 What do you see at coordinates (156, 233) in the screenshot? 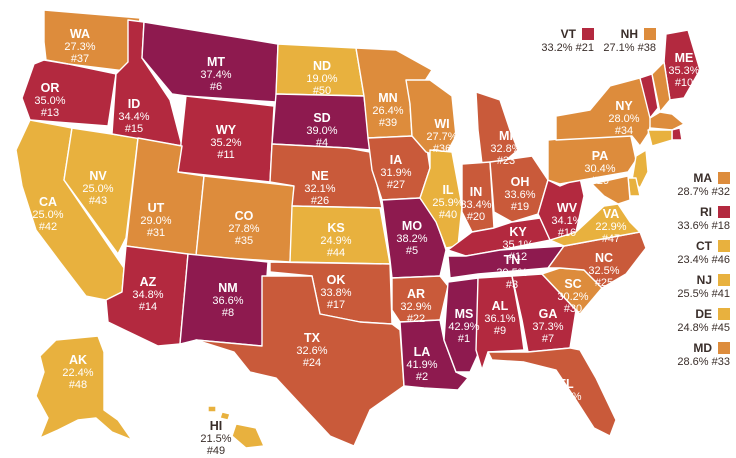
I see `state-label-ut-rank: #31` at bounding box center [156, 233].